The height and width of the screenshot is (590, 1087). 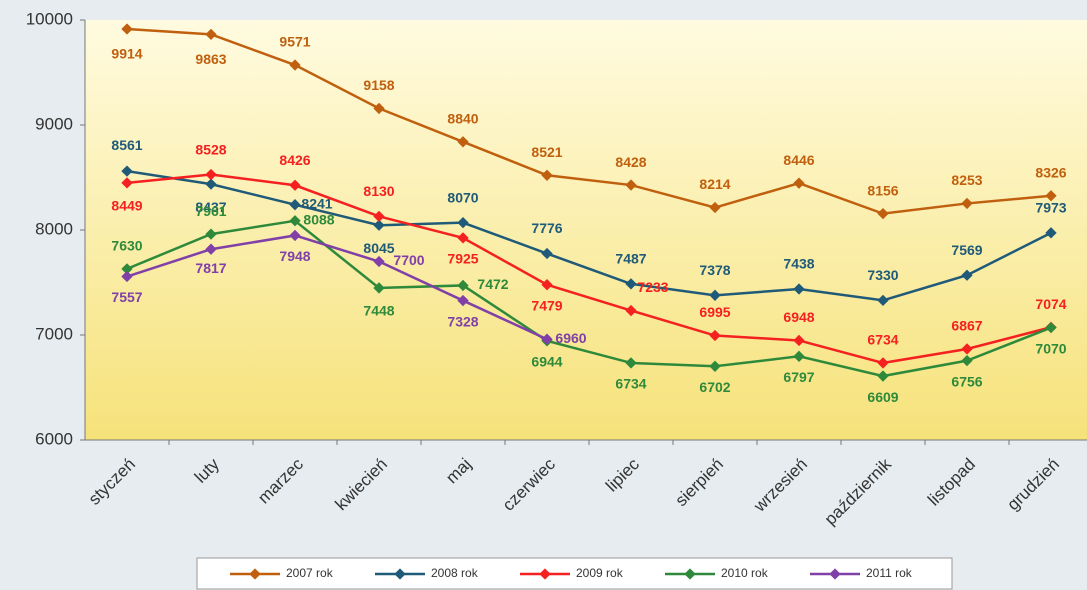 I want to click on y-tick-label: 10000, so click(x=49, y=18).